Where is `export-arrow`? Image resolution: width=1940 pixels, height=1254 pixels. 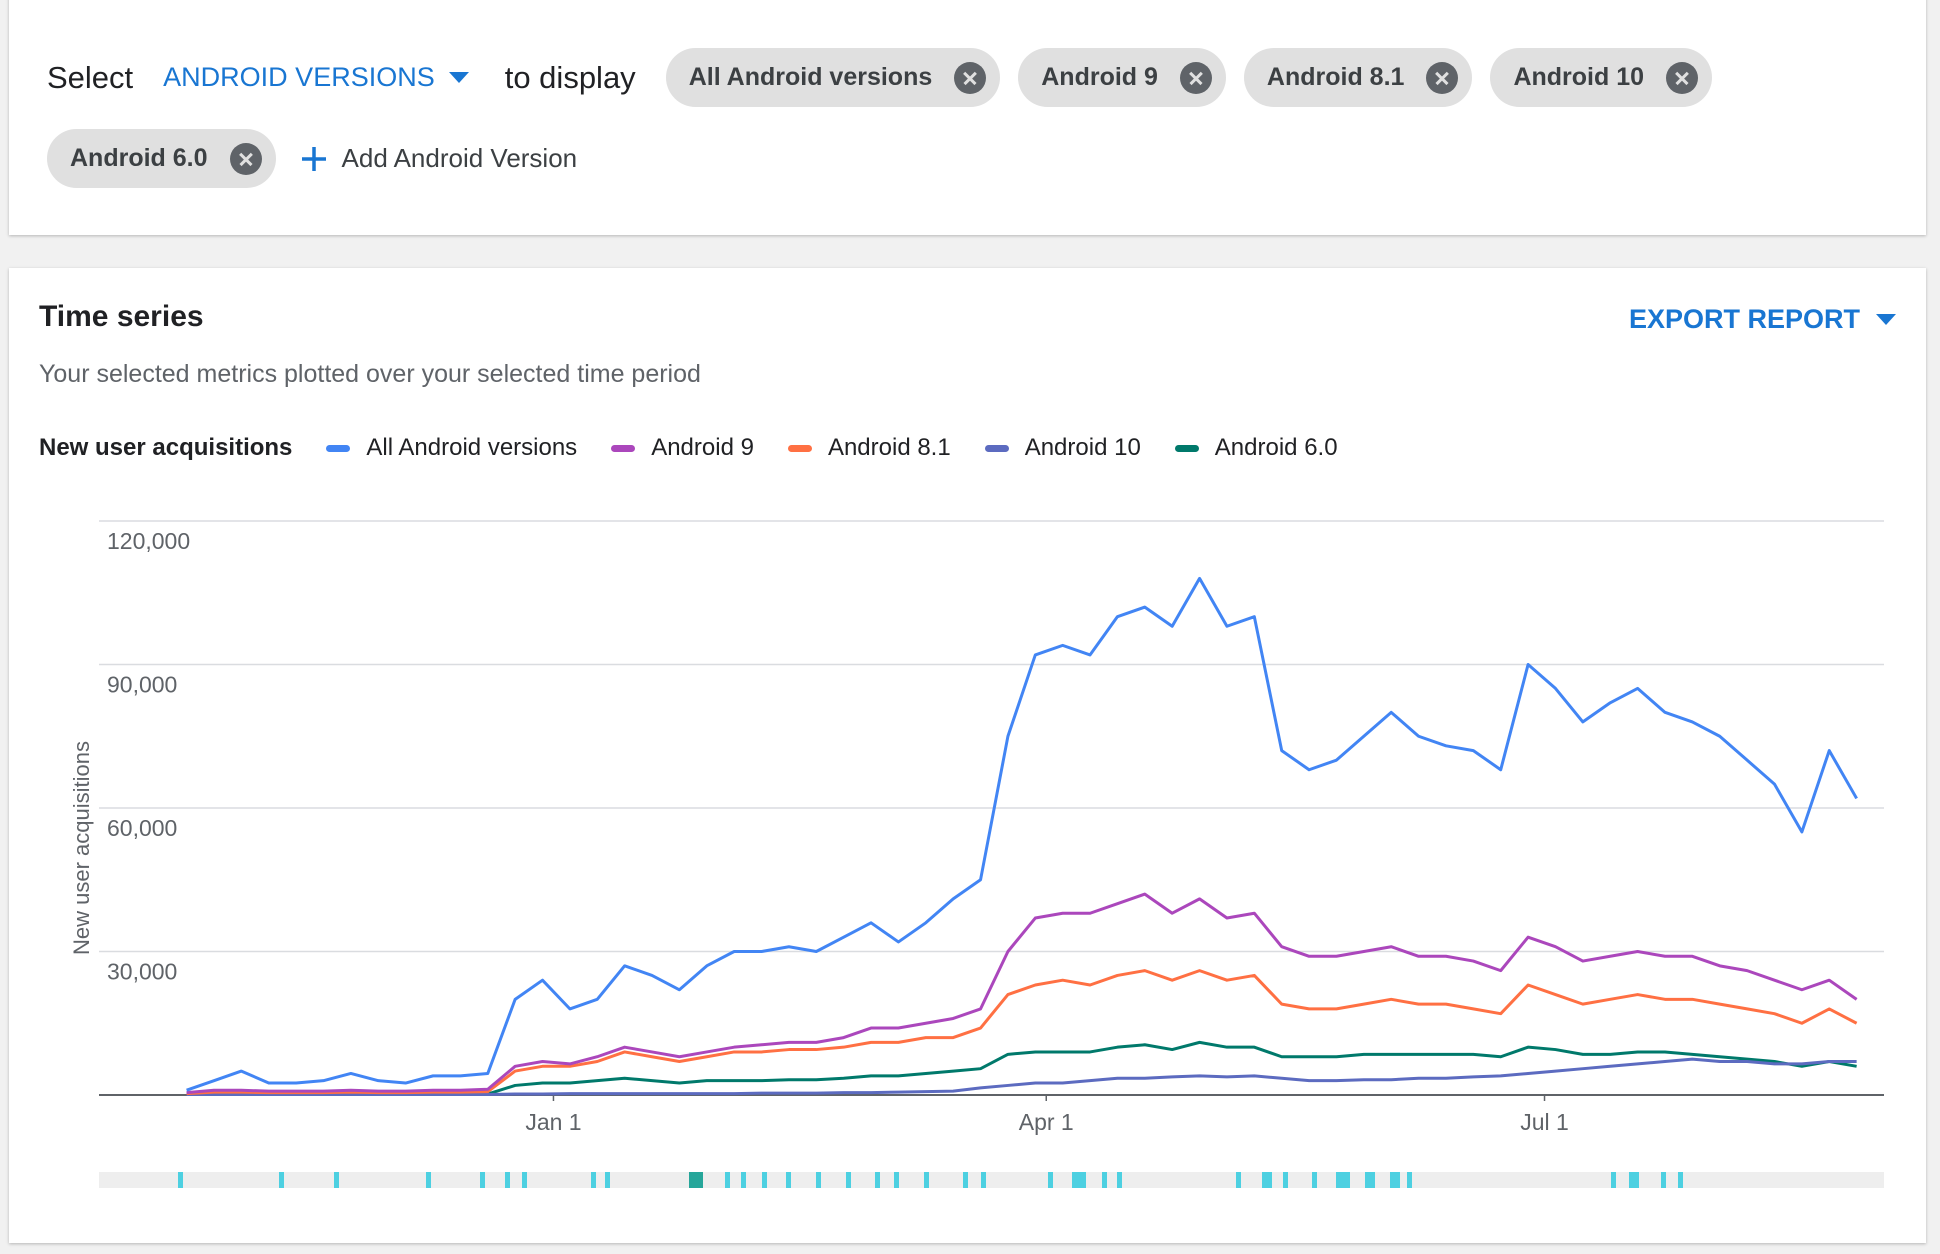 export-arrow is located at coordinates (1886, 319).